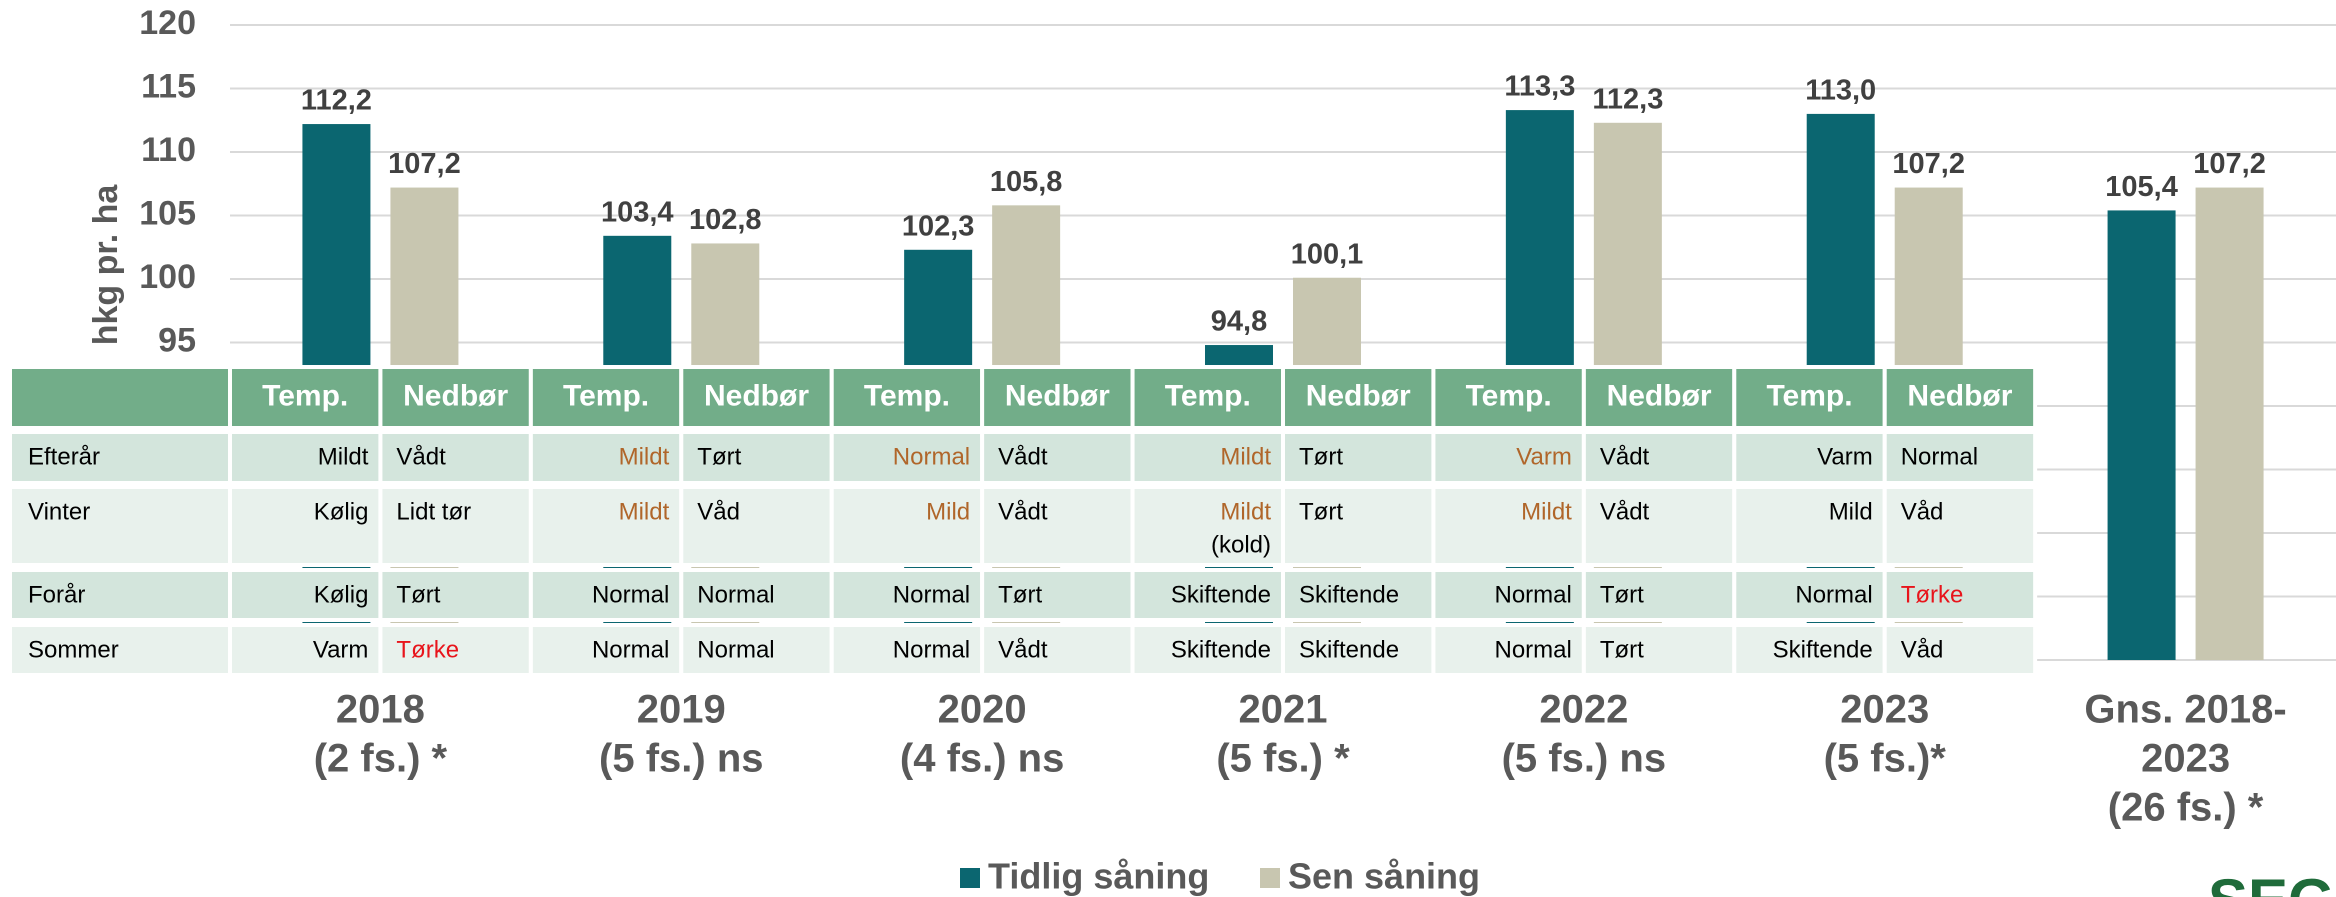 This screenshot has width=2336, height=897. I want to click on table-text: Kølig, so click(341, 511).